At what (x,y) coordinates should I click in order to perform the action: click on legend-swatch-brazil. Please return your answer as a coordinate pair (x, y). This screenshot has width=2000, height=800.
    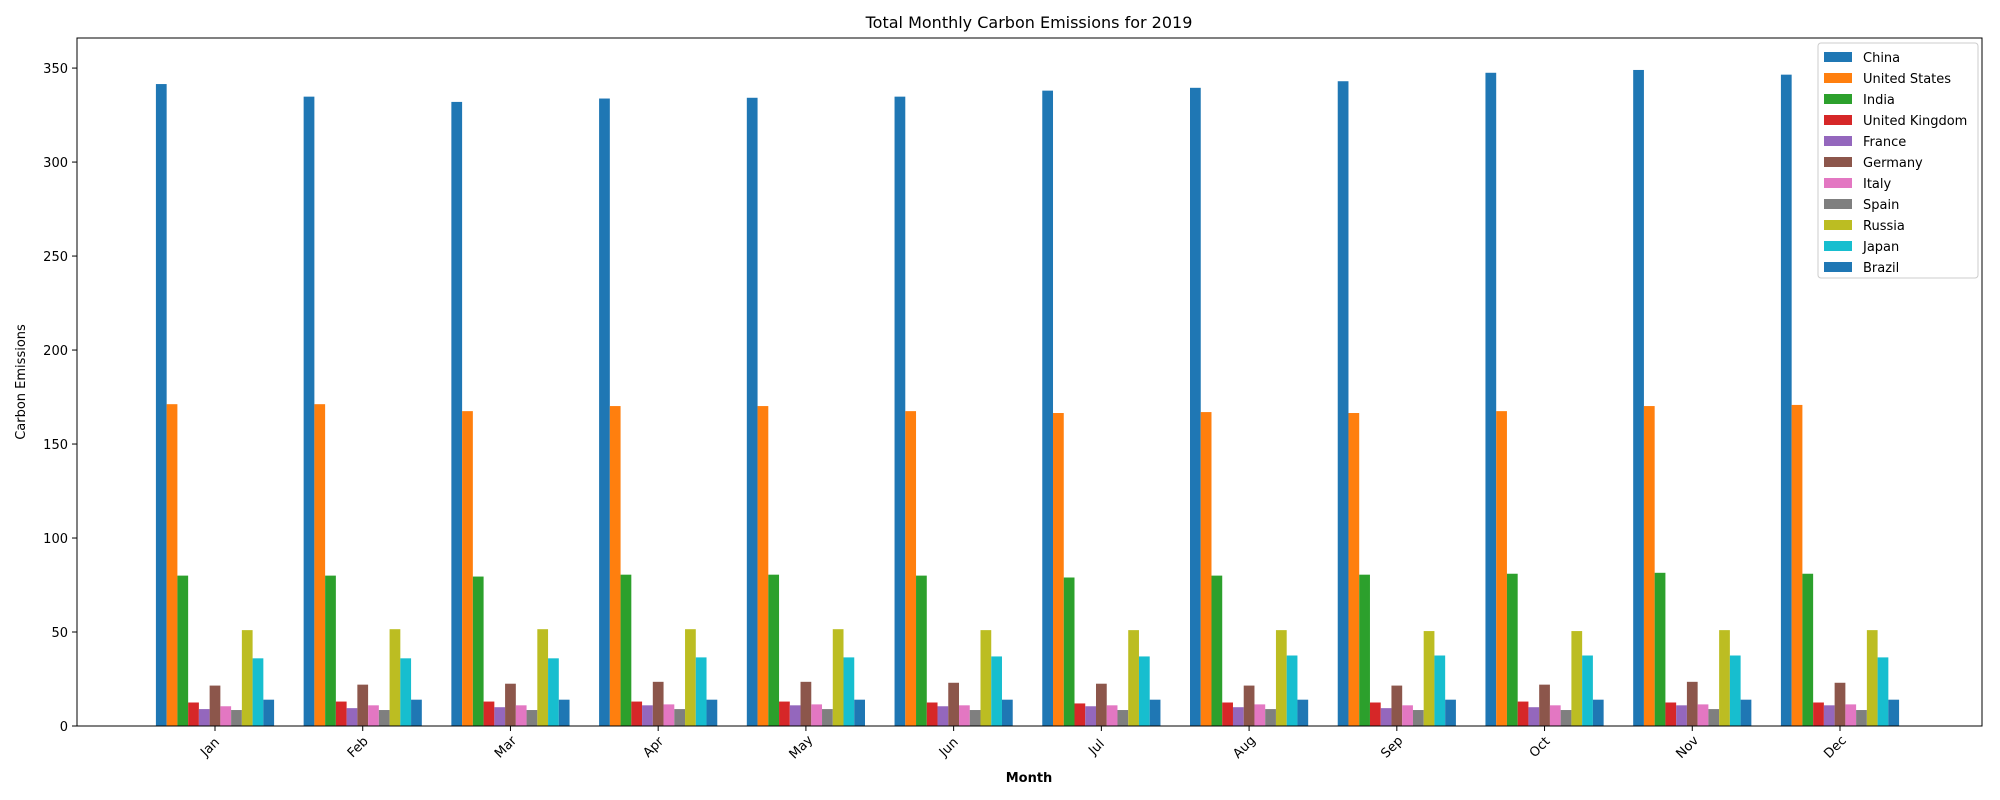
    Looking at the image, I should click on (1838, 267).